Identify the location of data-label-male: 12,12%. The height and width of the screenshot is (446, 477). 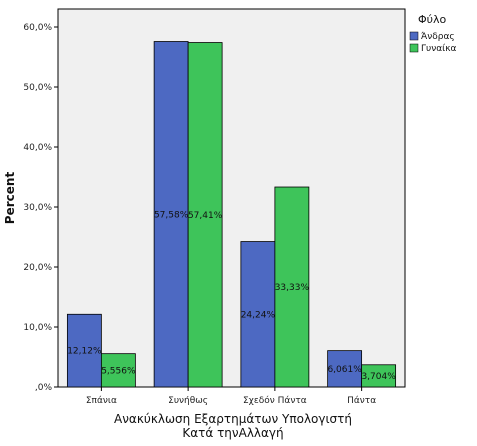
(84, 352).